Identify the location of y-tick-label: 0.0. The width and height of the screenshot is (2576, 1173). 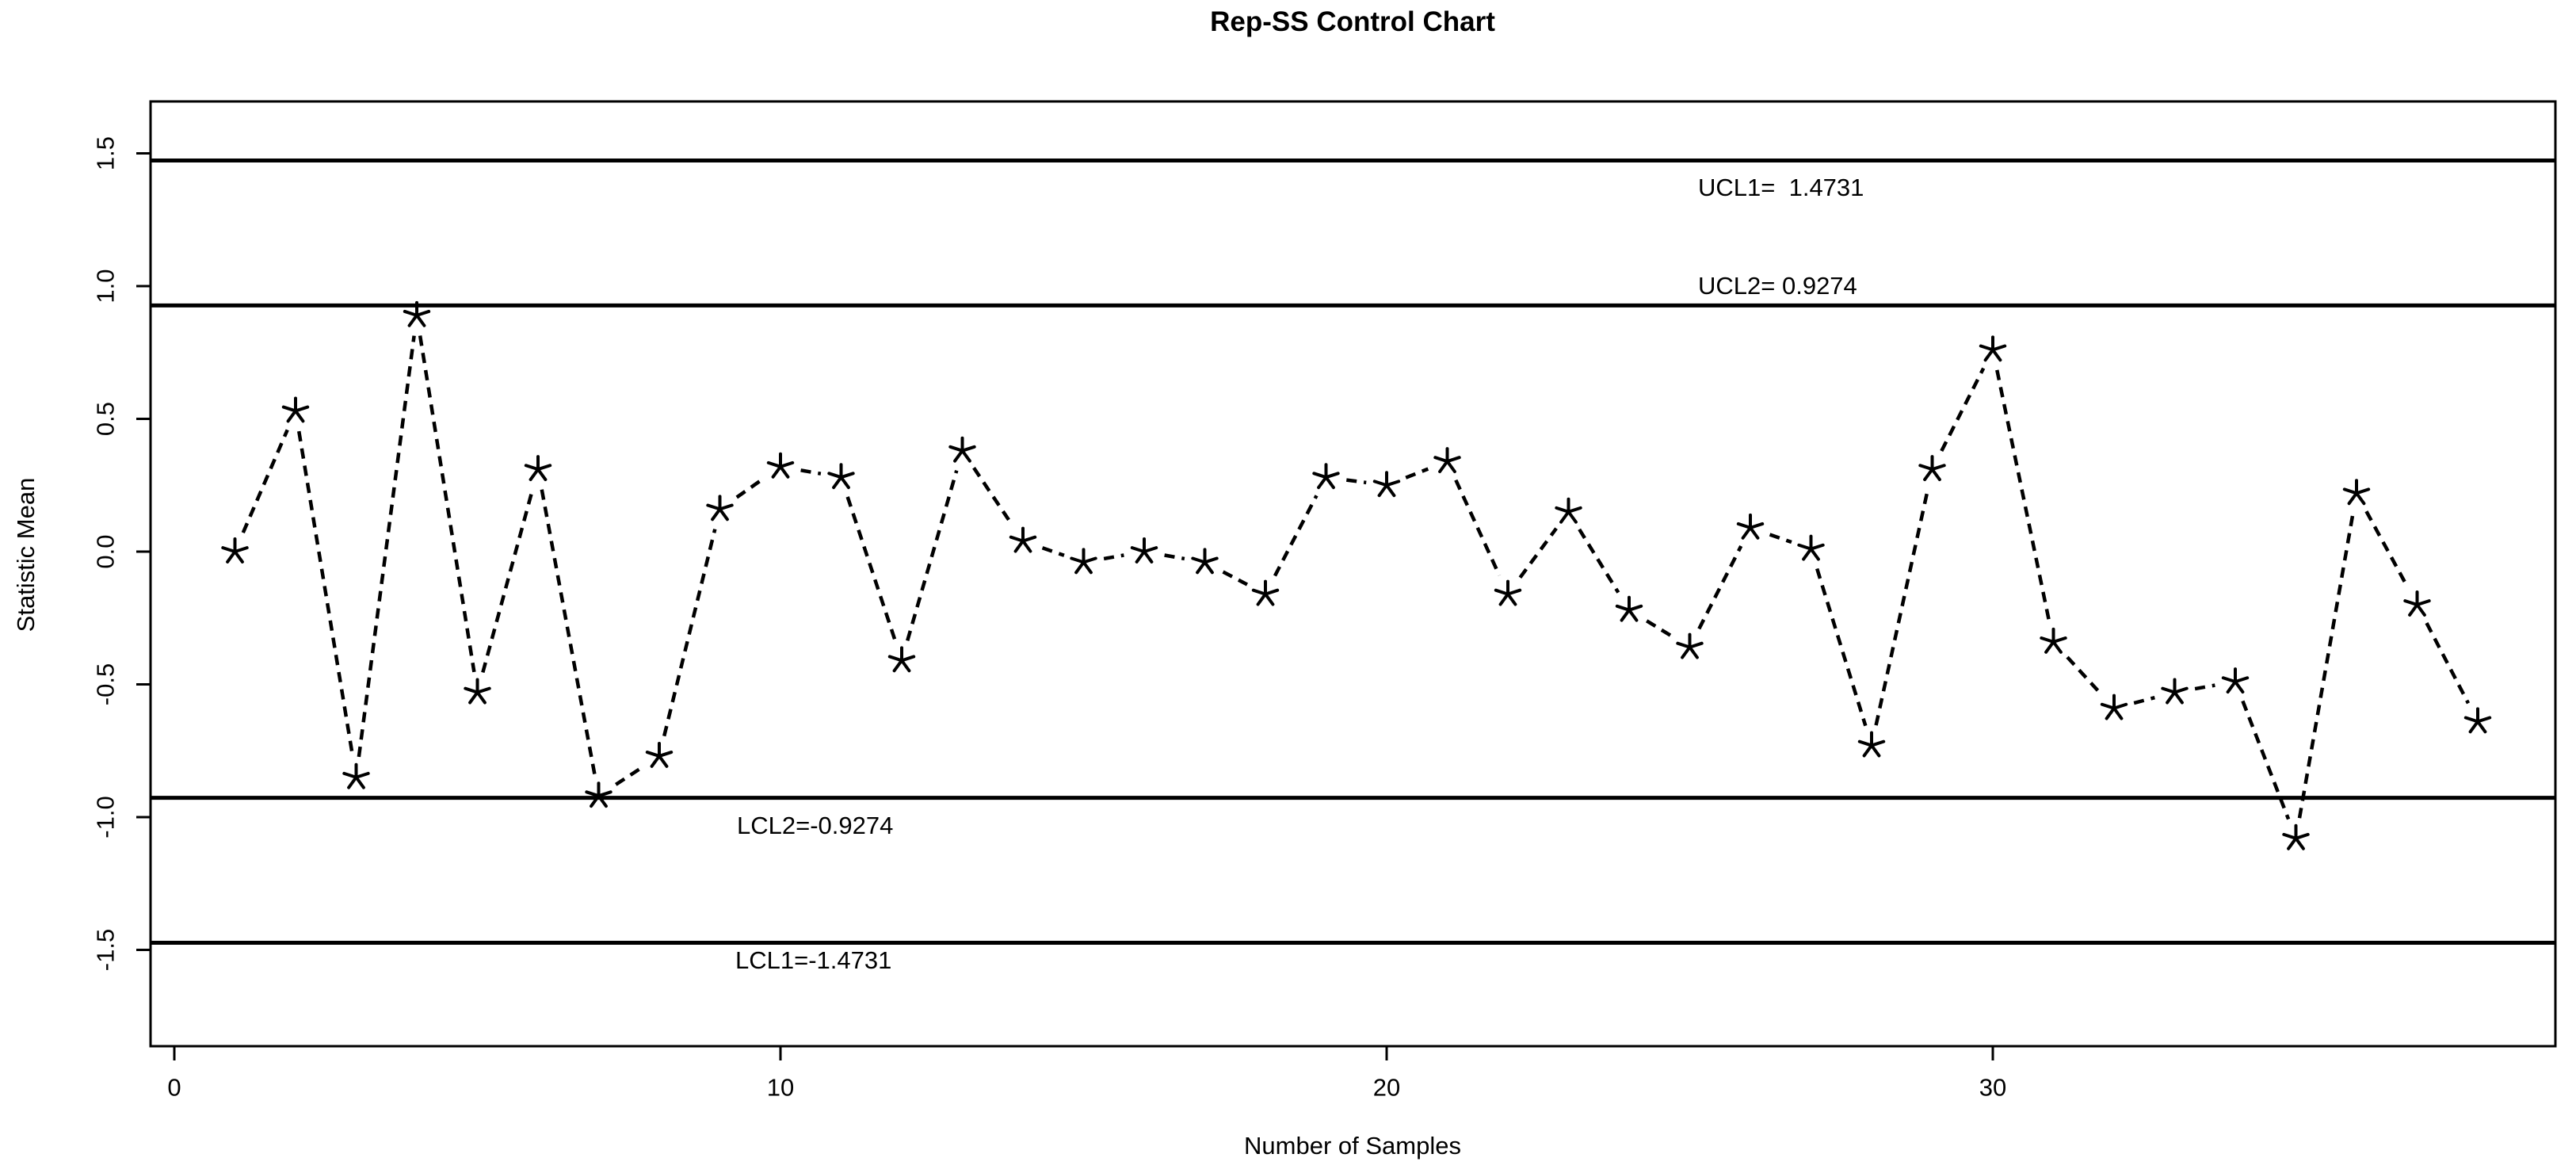
(106, 551).